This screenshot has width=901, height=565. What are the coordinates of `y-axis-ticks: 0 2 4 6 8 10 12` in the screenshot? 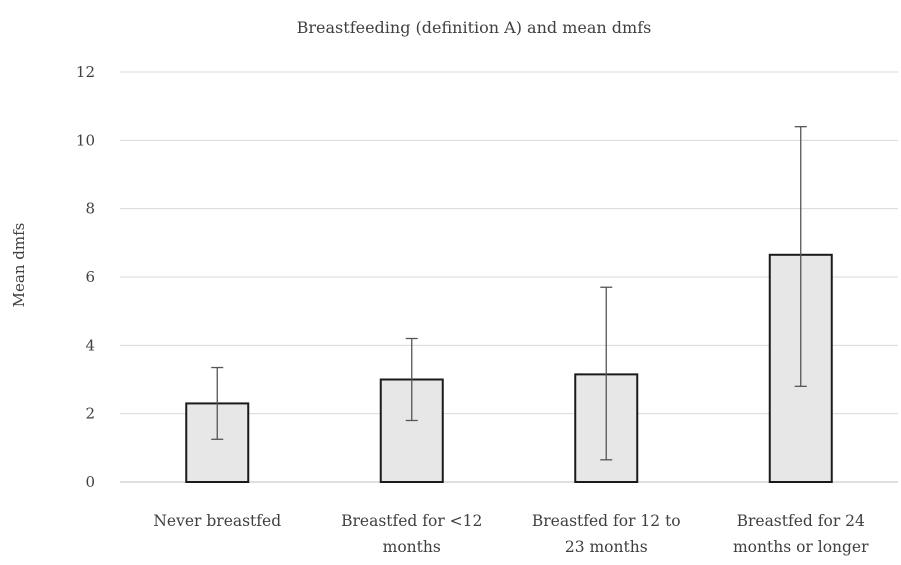 It's located at (85, 277).